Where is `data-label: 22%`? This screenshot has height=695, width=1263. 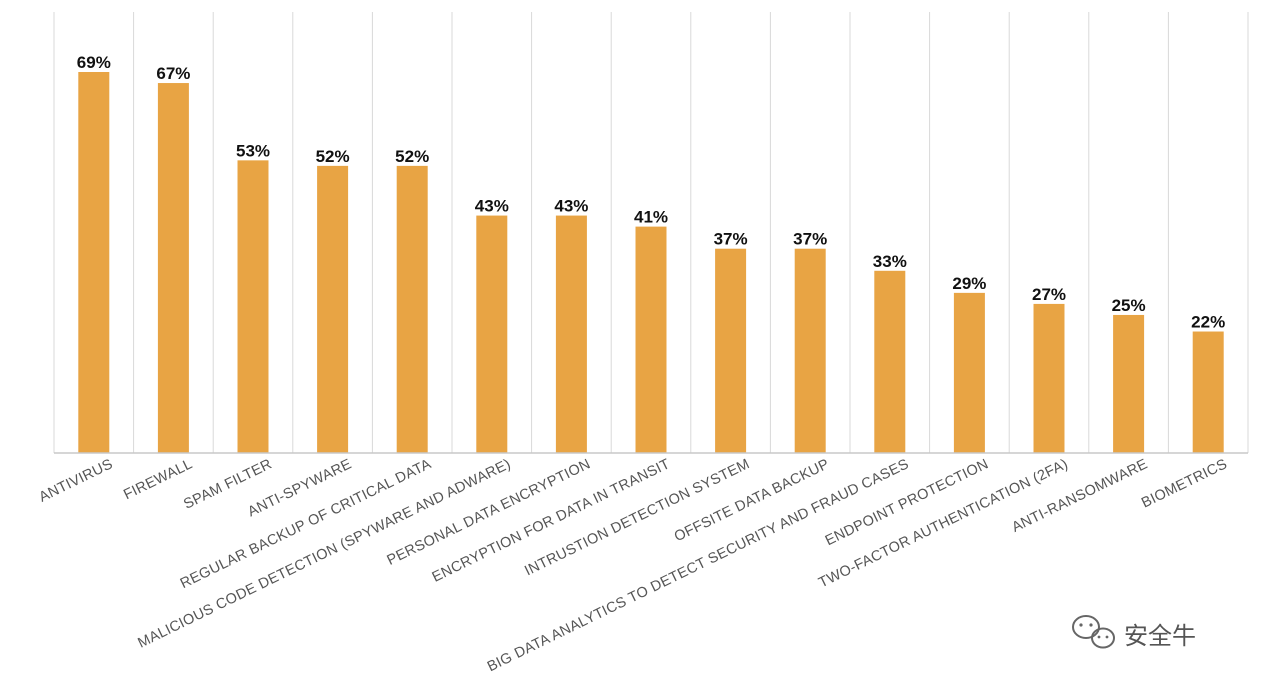
data-label: 22% is located at coordinates (1208, 322).